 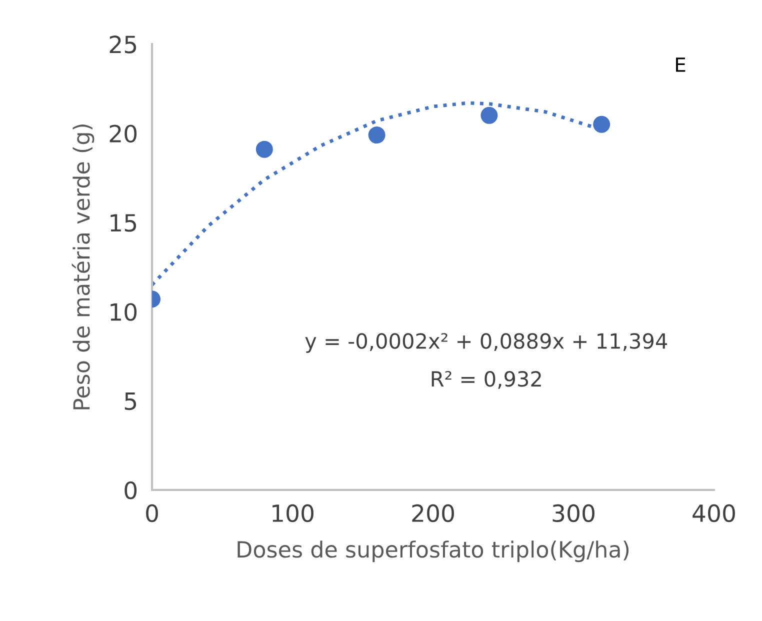 I want to click on y-tick-label: 25, so click(x=123, y=45).